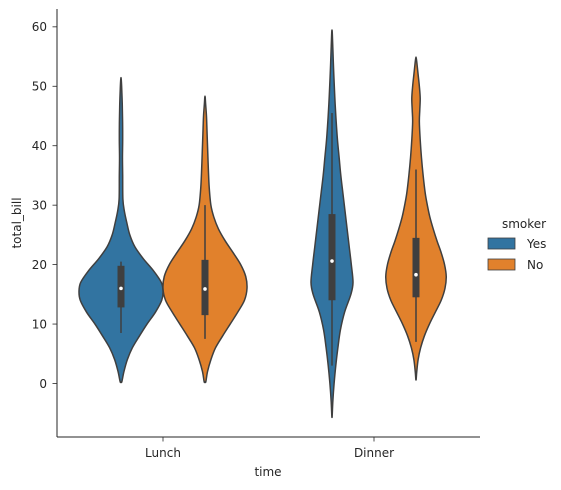  What do you see at coordinates (332, 261) in the screenshot?
I see `median-dot-yes-dinner` at bounding box center [332, 261].